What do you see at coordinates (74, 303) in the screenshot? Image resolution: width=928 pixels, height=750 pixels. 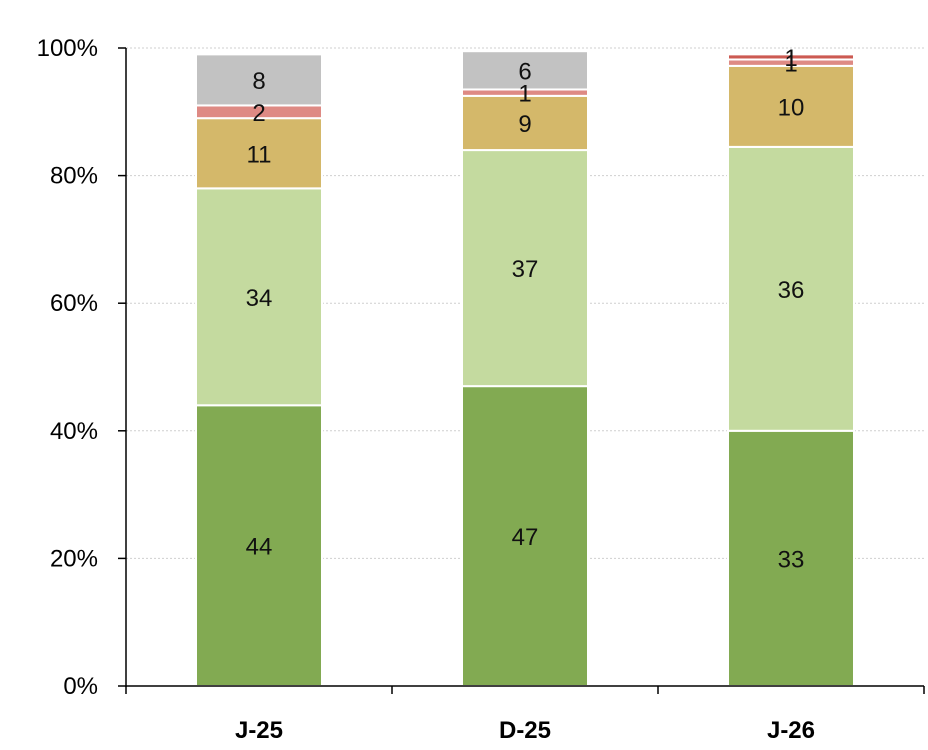 I see `y-tick-label: 60%` at bounding box center [74, 303].